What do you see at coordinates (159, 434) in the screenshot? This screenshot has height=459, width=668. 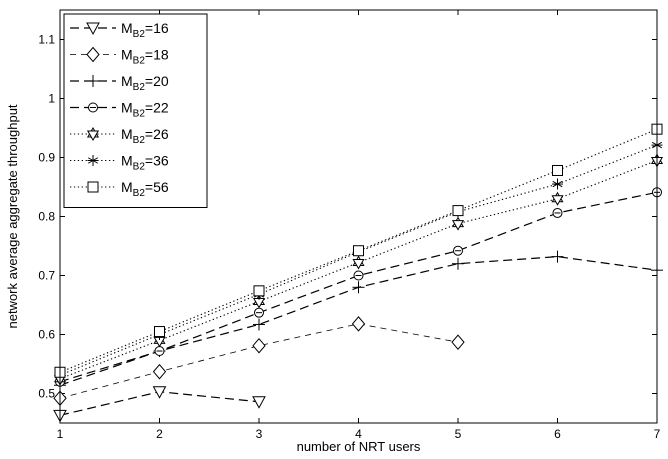 I see `x-tick-label: 2` at bounding box center [159, 434].